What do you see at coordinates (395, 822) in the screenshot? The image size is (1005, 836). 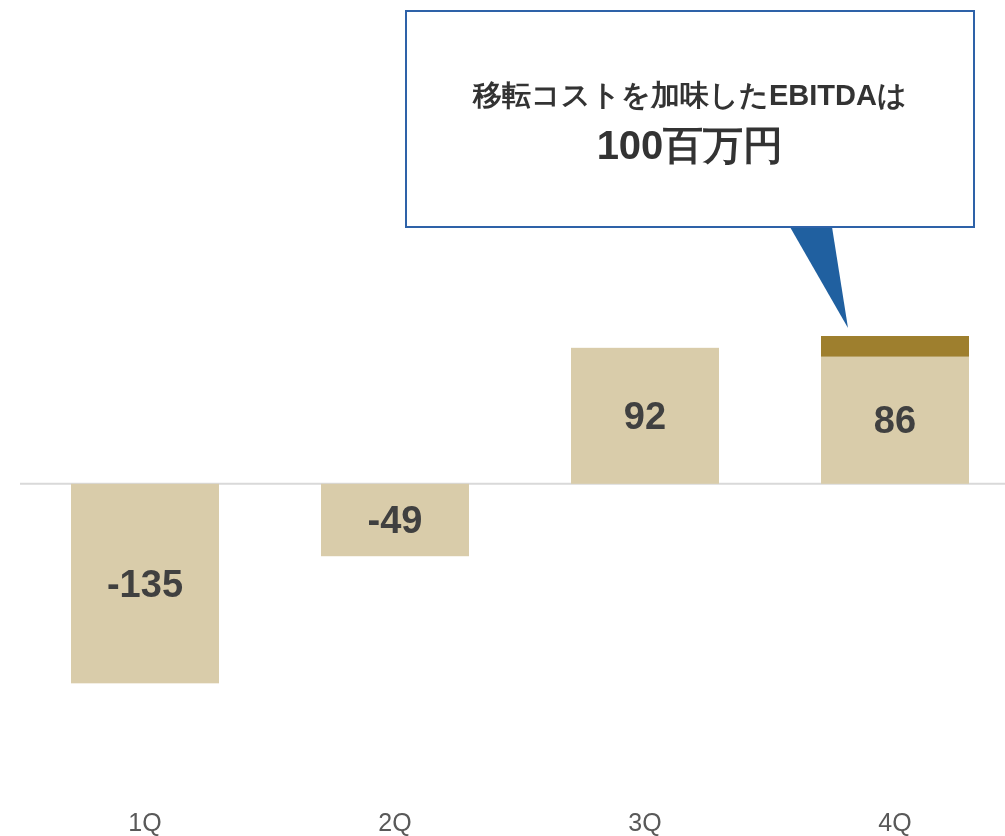 I see `x-tick-label: 2Q` at bounding box center [395, 822].